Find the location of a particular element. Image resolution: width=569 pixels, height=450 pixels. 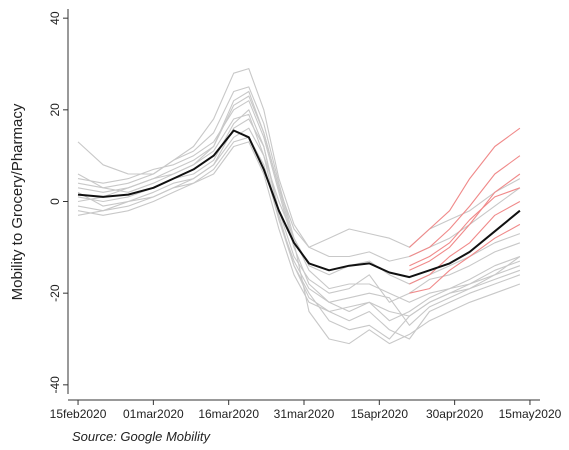

x-tick-label: 31mar2020 is located at coordinates (304, 414).